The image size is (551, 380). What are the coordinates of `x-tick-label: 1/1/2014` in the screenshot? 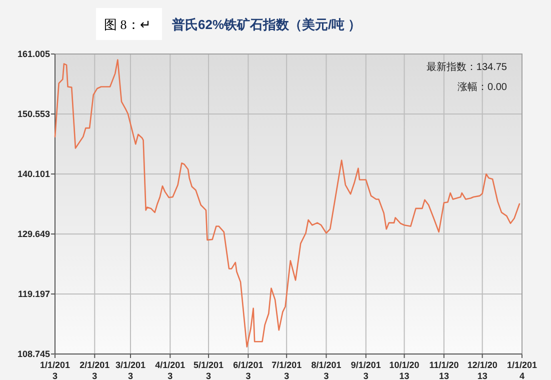 It's located at (522, 370).